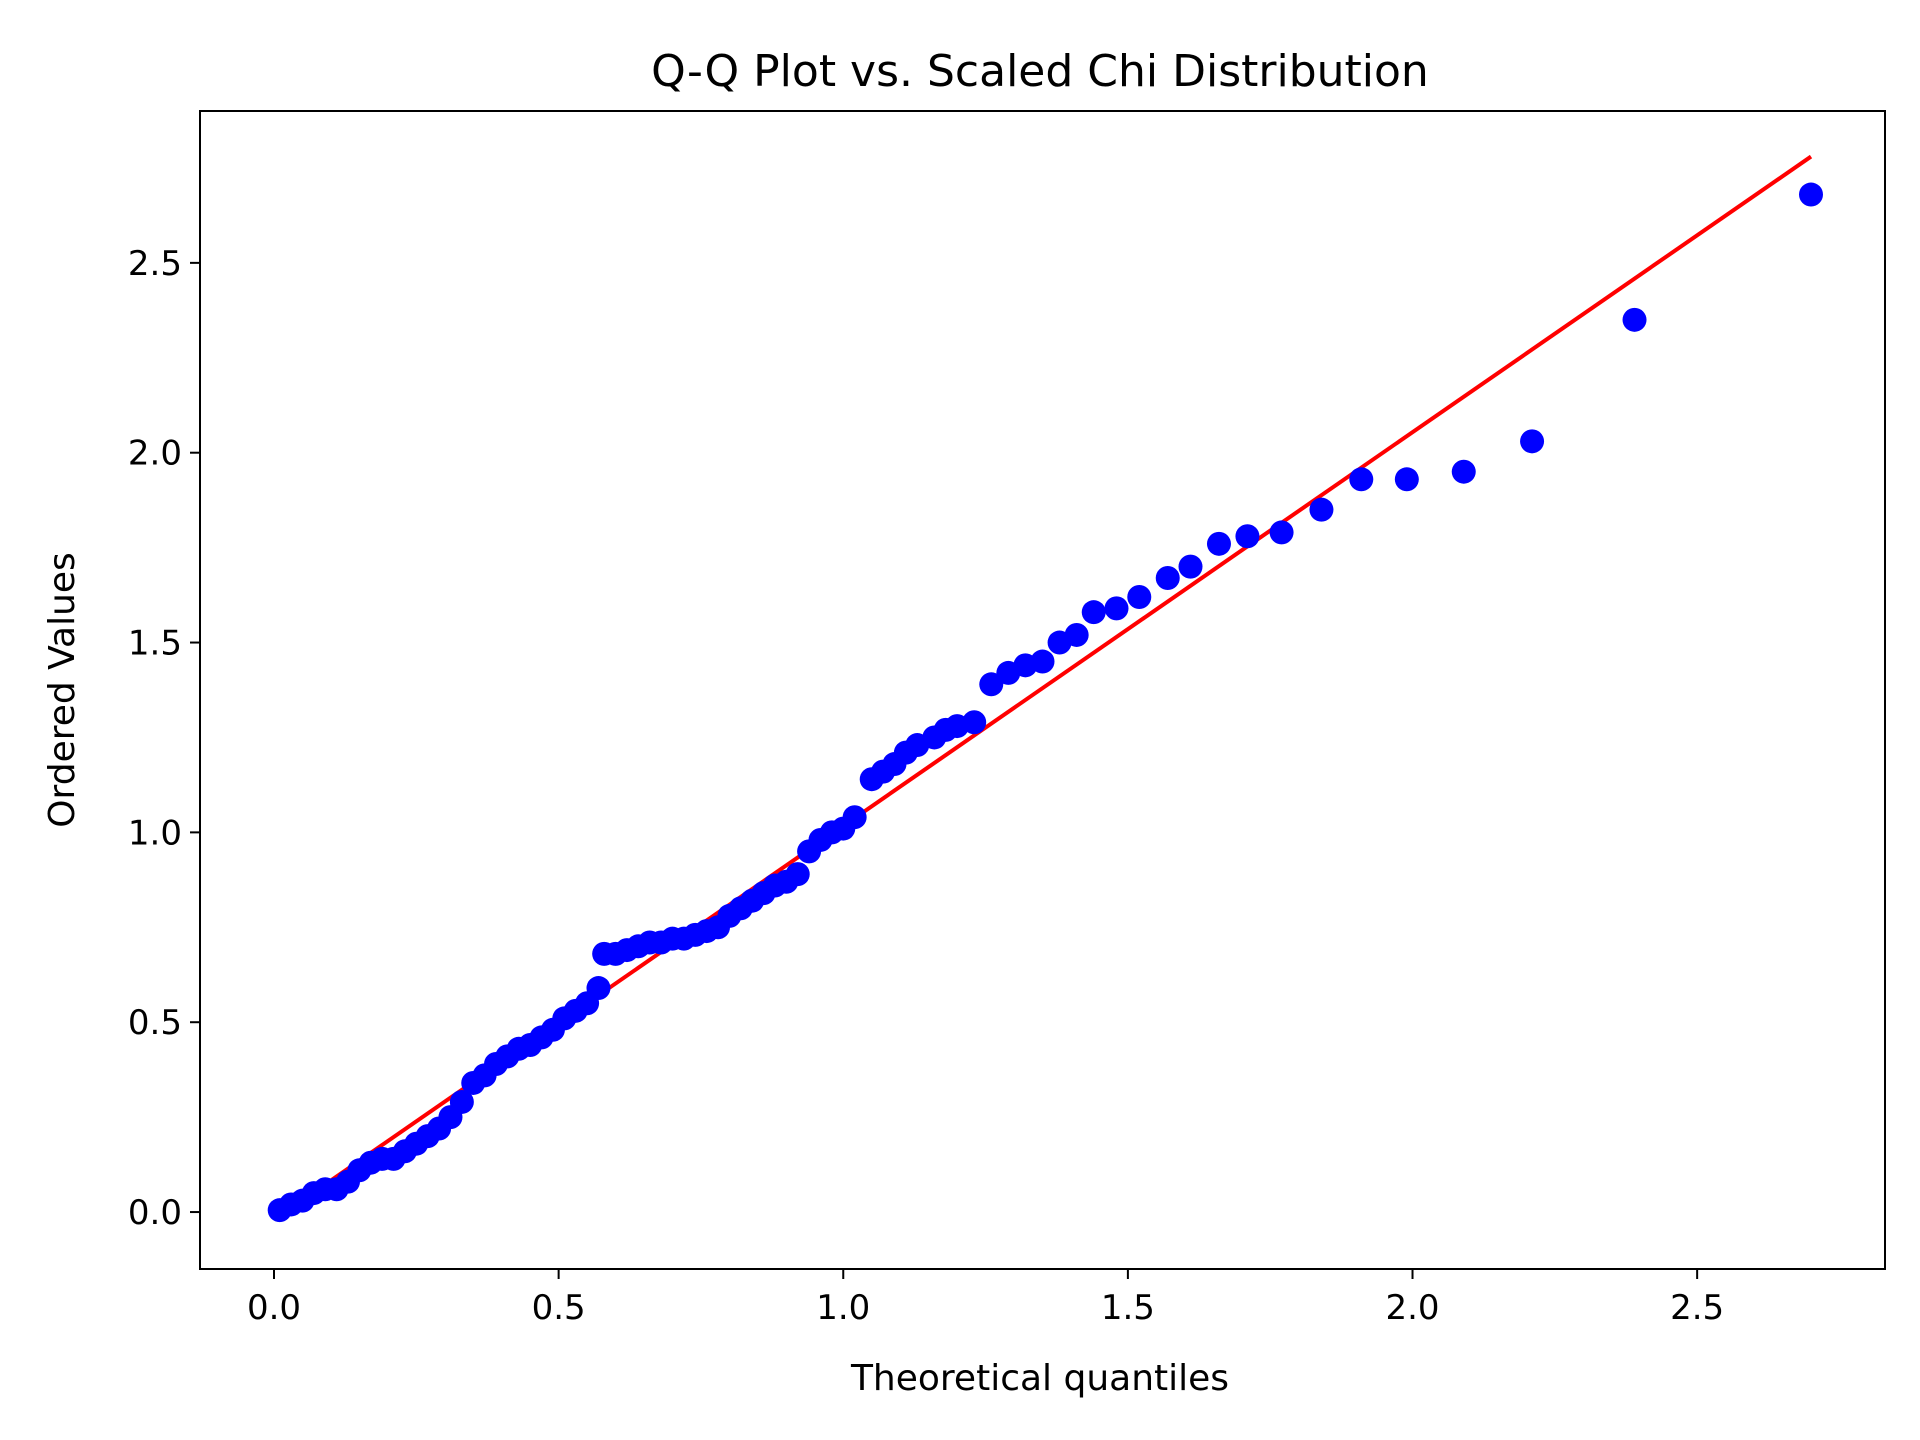  What do you see at coordinates (1697, 1308) in the screenshot?
I see `x-tick-label: 2.5` at bounding box center [1697, 1308].